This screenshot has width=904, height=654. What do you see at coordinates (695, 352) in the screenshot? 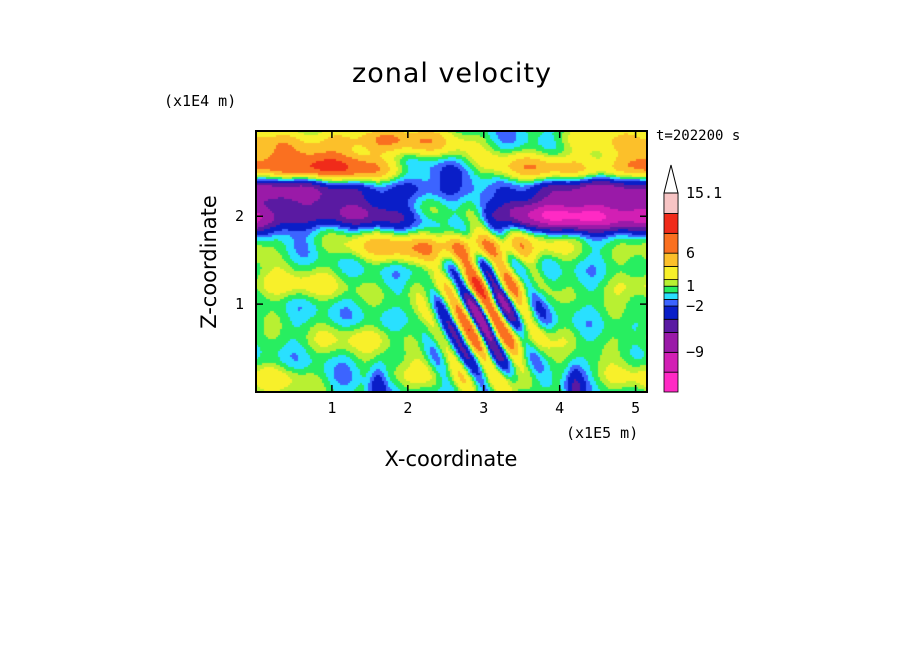
I see `colorbar-tick-label: −9` at bounding box center [695, 352].